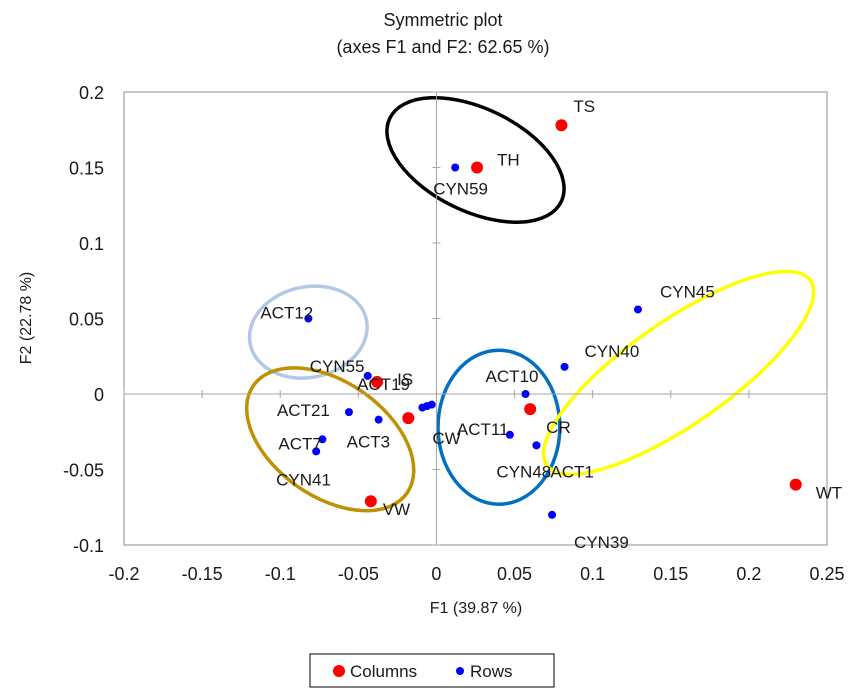  What do you see at coordinates (455, 167) in the screenshot?
I see `point-rows-cyn59` at bounding box center [455, 167].